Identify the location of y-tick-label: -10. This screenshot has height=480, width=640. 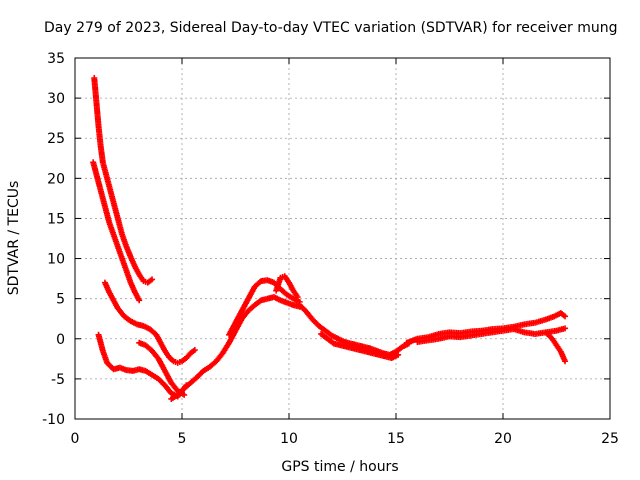
(53, 420).